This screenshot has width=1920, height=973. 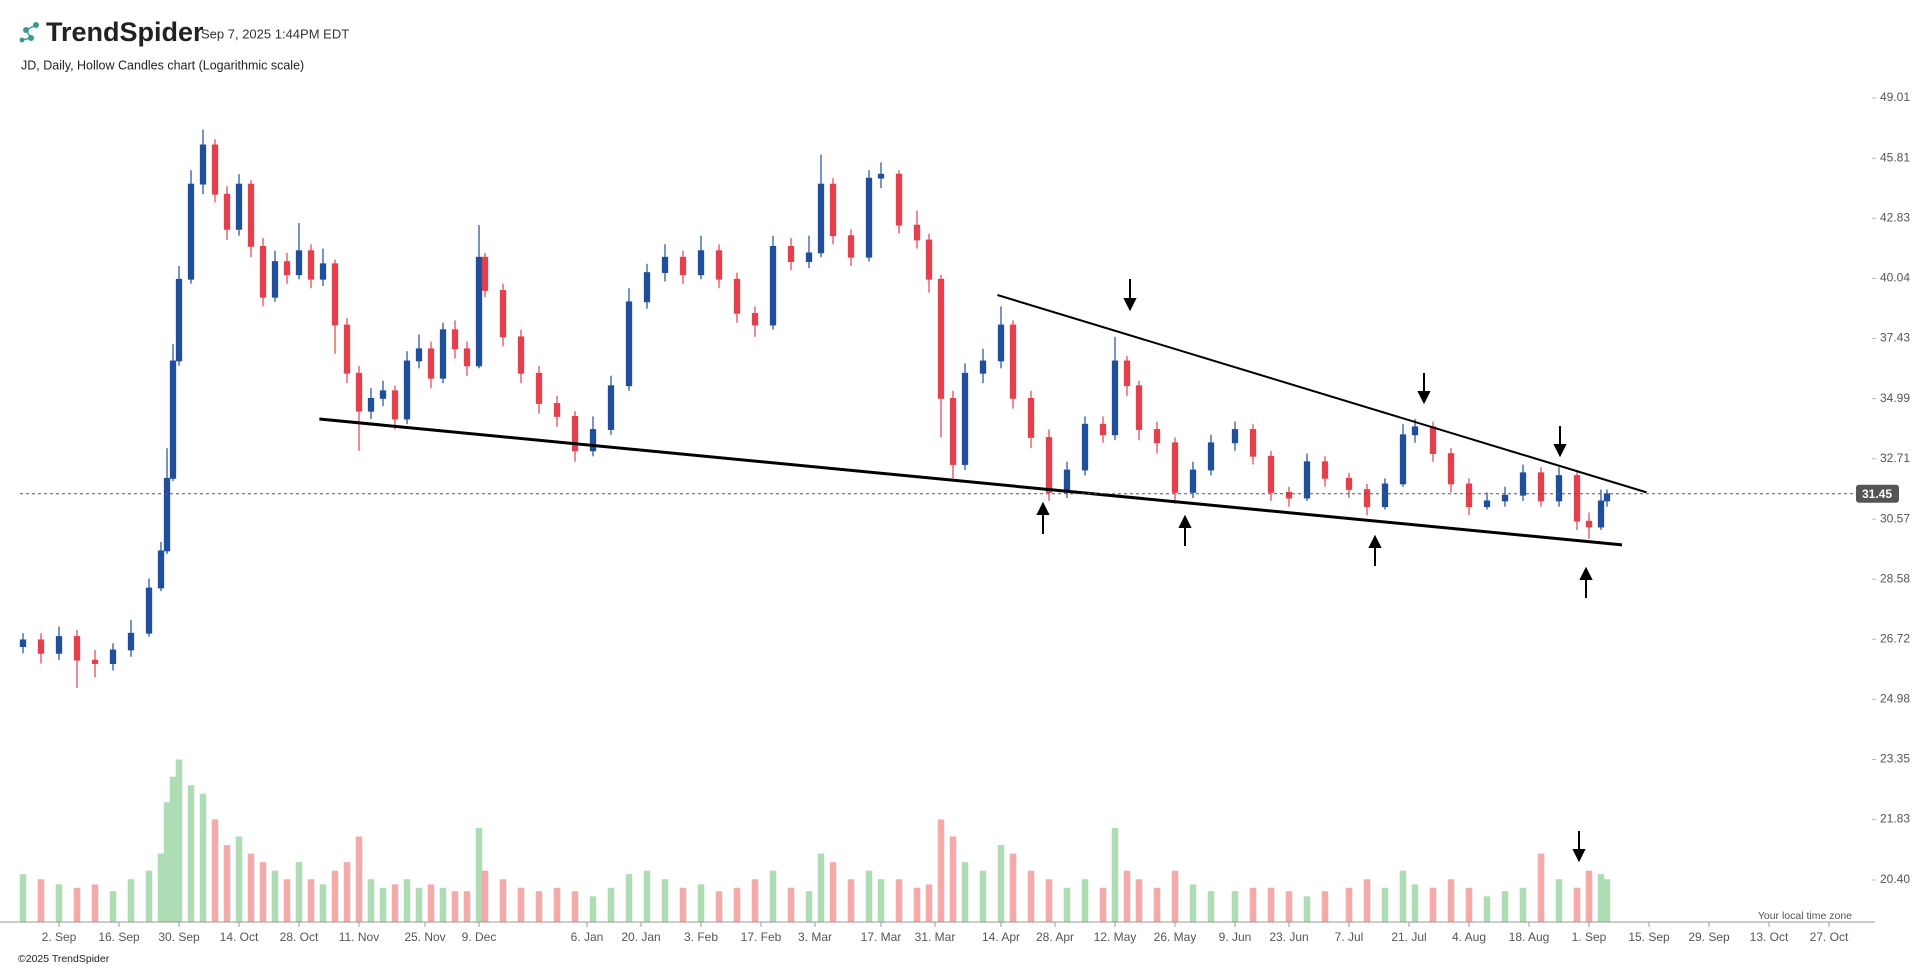 What do you see at coordinates (1895, 157) in the screenshot?
I see `y-tick-label: 45.81` at bounding box center [1895, 157].